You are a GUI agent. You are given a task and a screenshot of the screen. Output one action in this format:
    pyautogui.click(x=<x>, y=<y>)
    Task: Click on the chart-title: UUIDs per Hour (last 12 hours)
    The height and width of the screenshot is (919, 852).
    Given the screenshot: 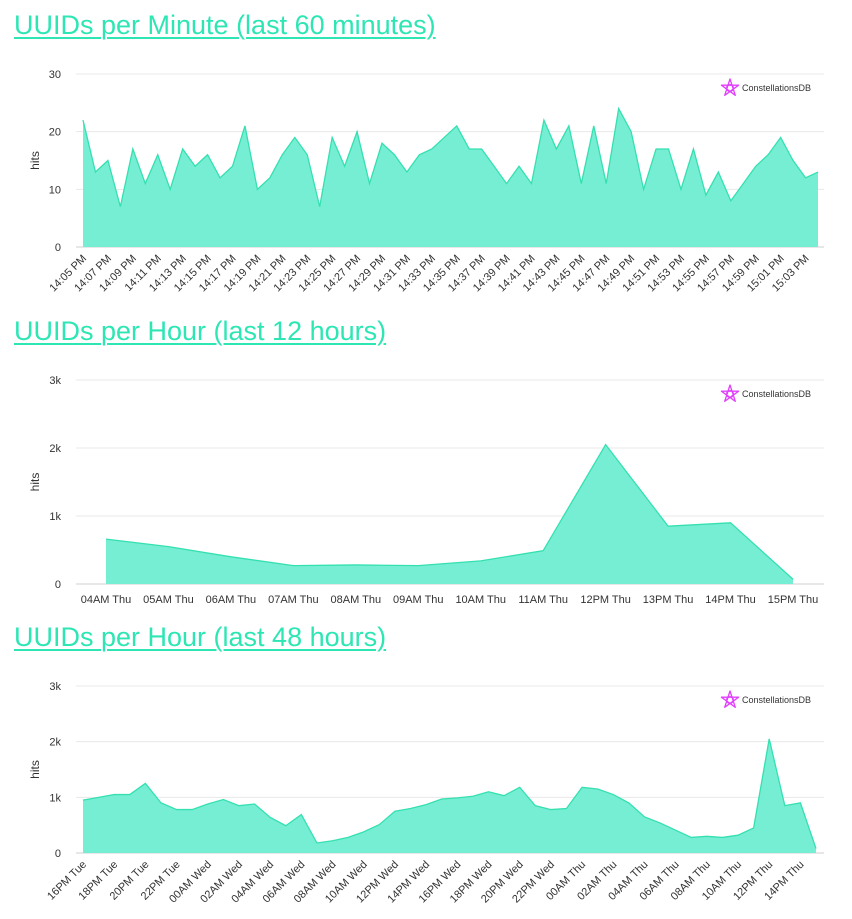 What is the action you would take?
    pyautogui.click(x=200, y=331)
    